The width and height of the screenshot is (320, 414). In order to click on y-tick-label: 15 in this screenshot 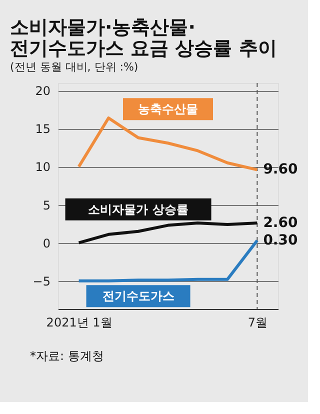, I will do `click(42, 129)`.